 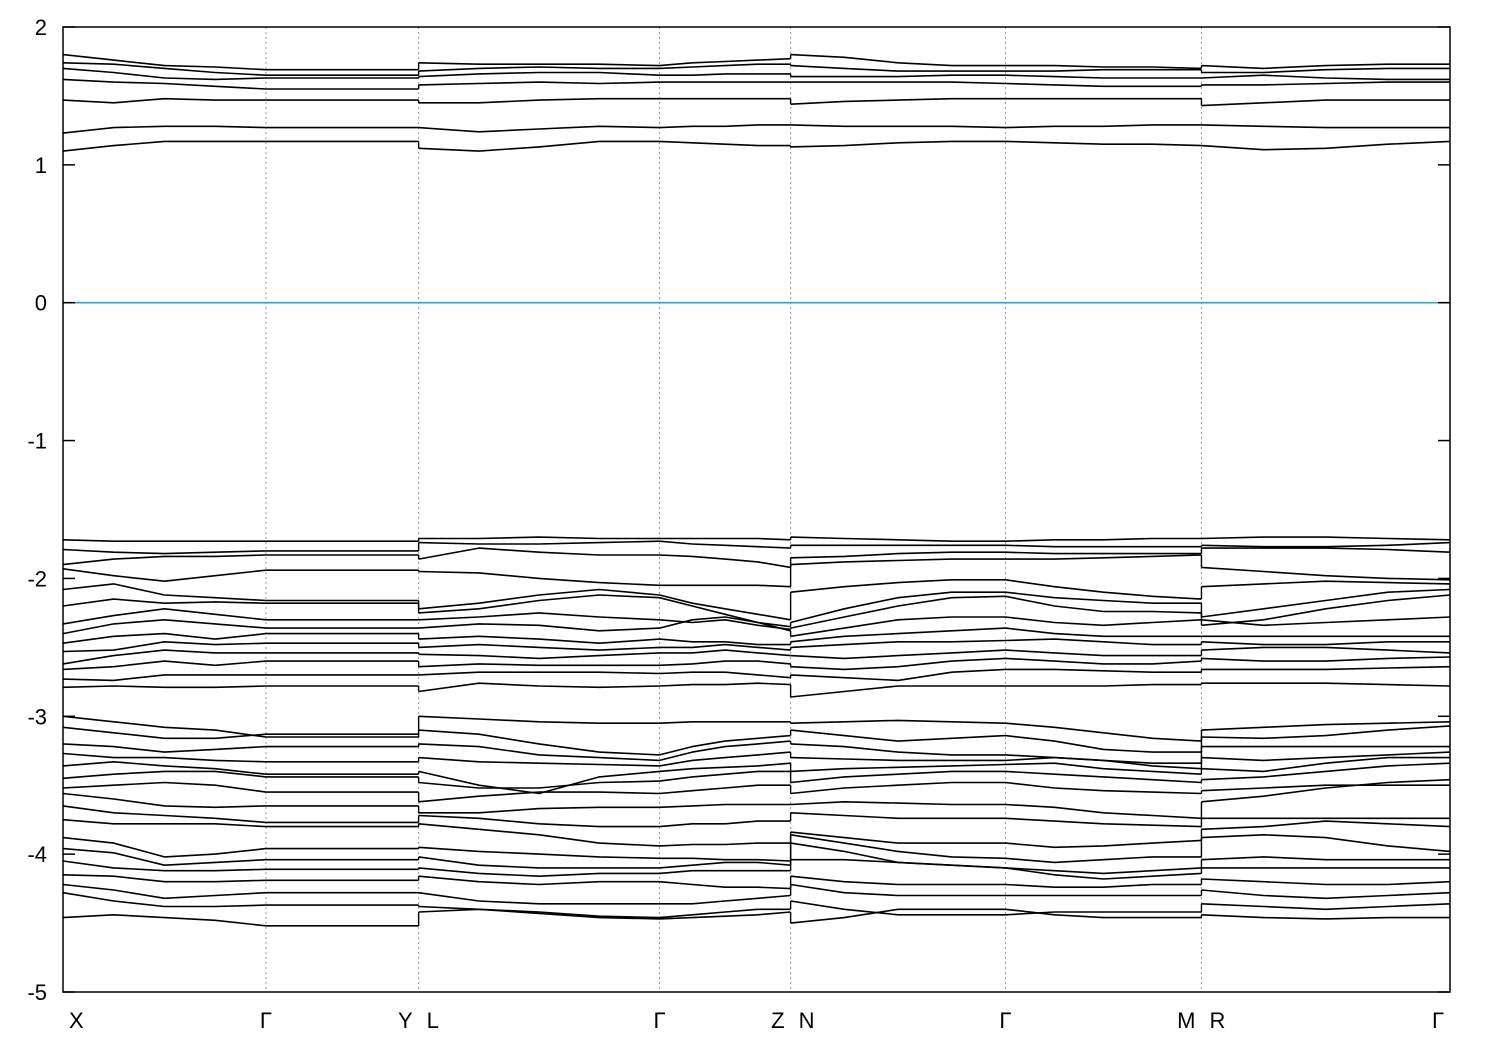 What do you see at coordinates (37, 854) in the screenshot?
I see `y-tick-label: -4` at bounding box center [37, 854].